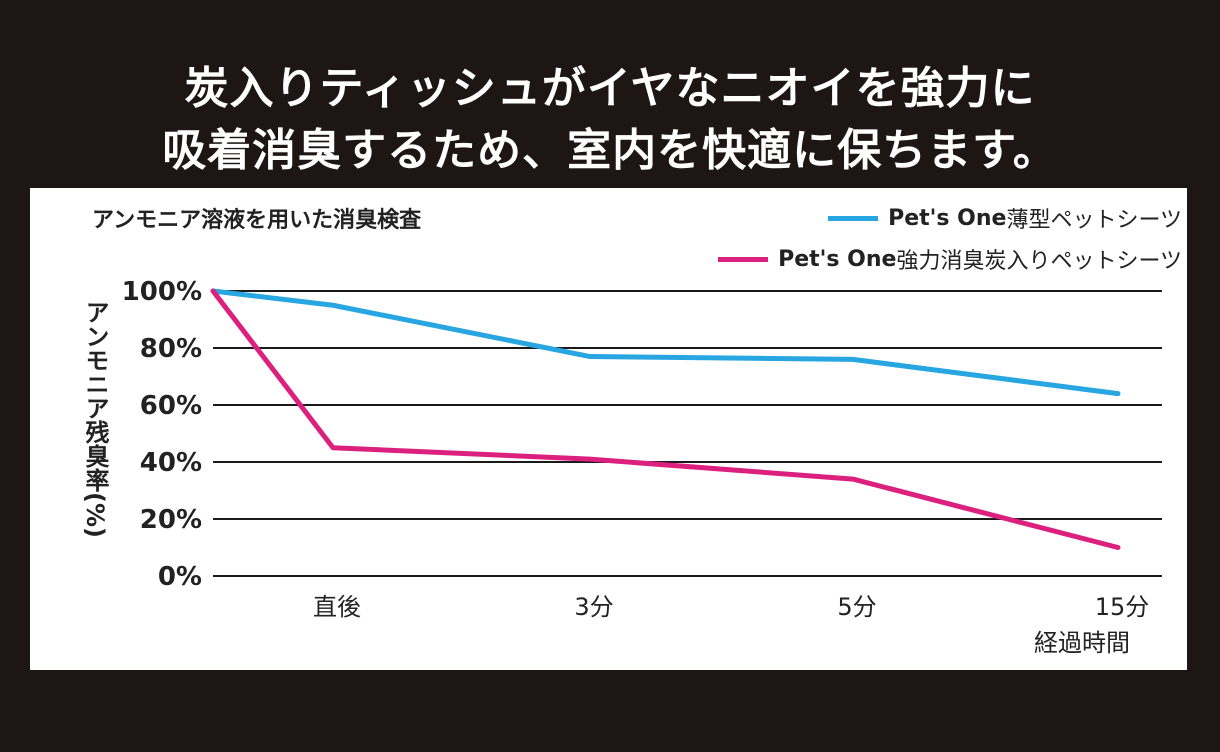  Describe the element at coordinates (593, 607) in the screenshot. I see `x-tick-label: 3分` at that location.